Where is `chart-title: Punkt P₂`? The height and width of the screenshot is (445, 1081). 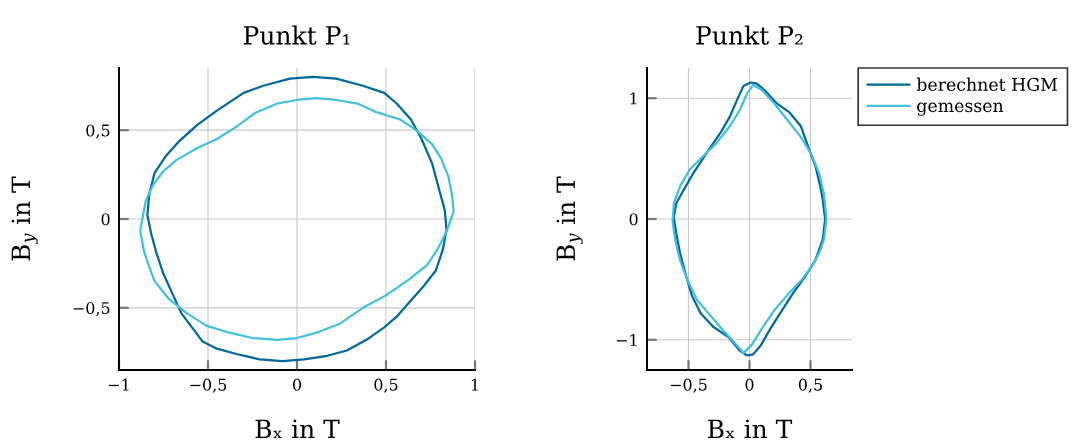 chart-title: Punkt P₂ is located at coordinates (749, 35).